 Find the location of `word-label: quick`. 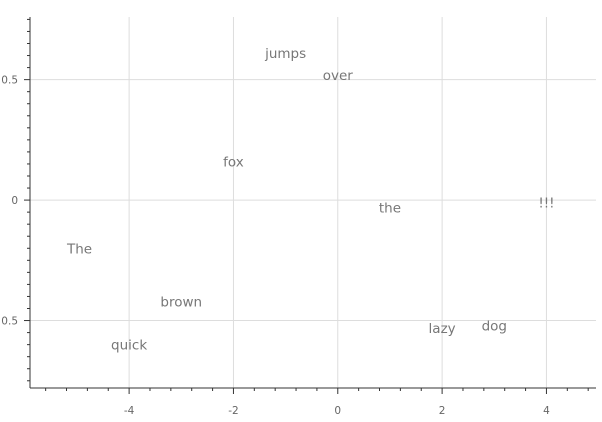

word-label: quick is located at coordinates (129, 346).